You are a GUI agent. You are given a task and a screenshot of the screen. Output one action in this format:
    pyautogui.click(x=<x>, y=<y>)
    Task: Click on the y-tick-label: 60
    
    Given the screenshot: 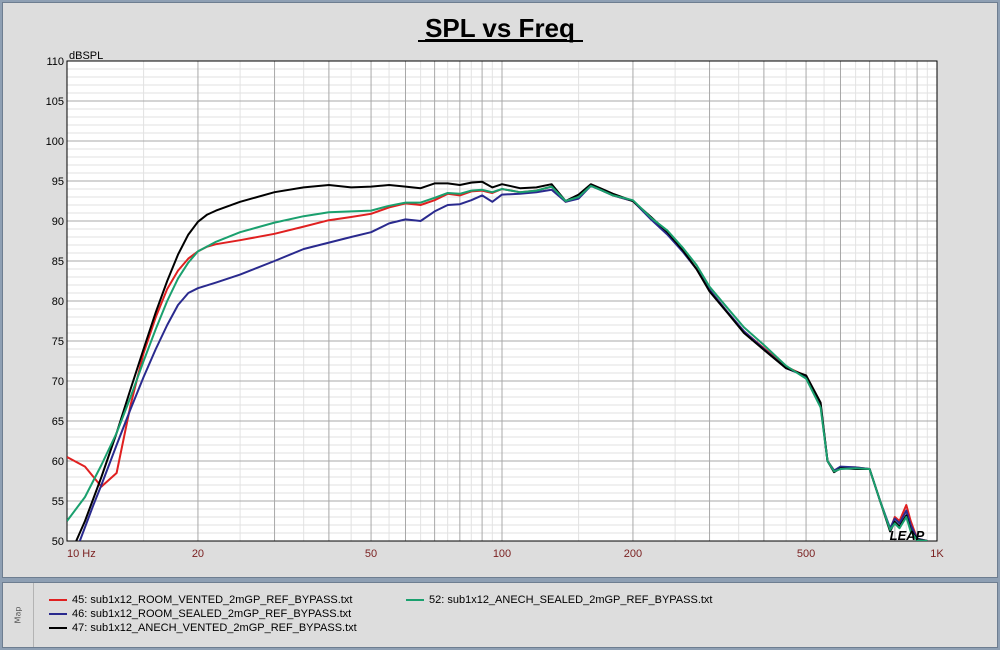 What is the action you would take?
    pyautogui.click(x=58, y=462)
    